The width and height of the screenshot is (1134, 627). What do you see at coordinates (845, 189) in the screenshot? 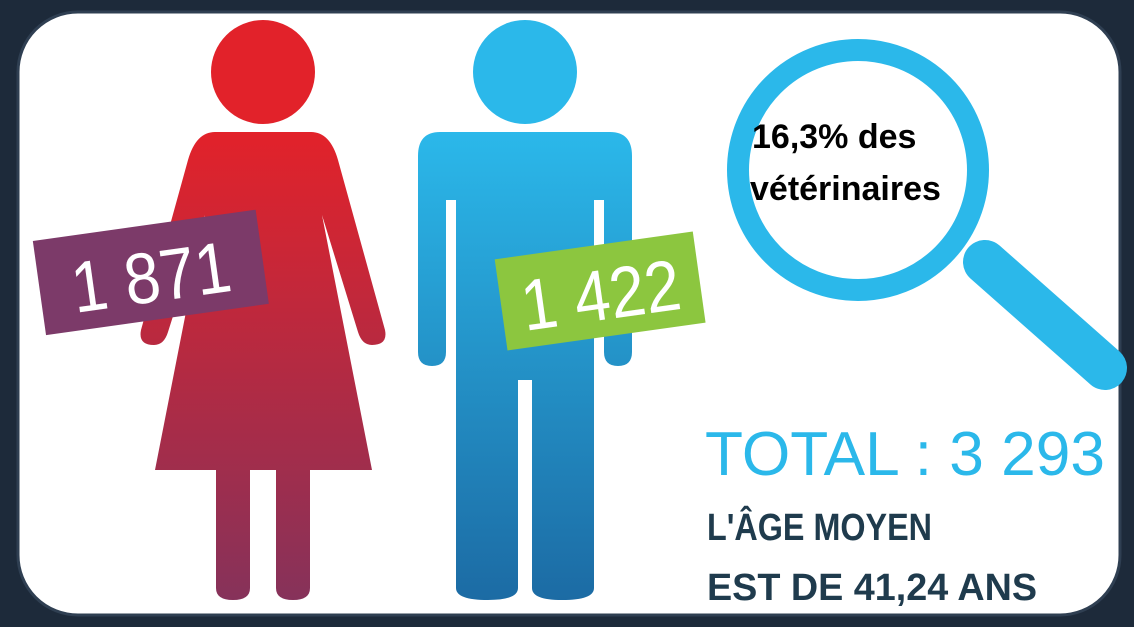
I see `magnifier-text: vétérinaires` at bounding box center [845, 189].